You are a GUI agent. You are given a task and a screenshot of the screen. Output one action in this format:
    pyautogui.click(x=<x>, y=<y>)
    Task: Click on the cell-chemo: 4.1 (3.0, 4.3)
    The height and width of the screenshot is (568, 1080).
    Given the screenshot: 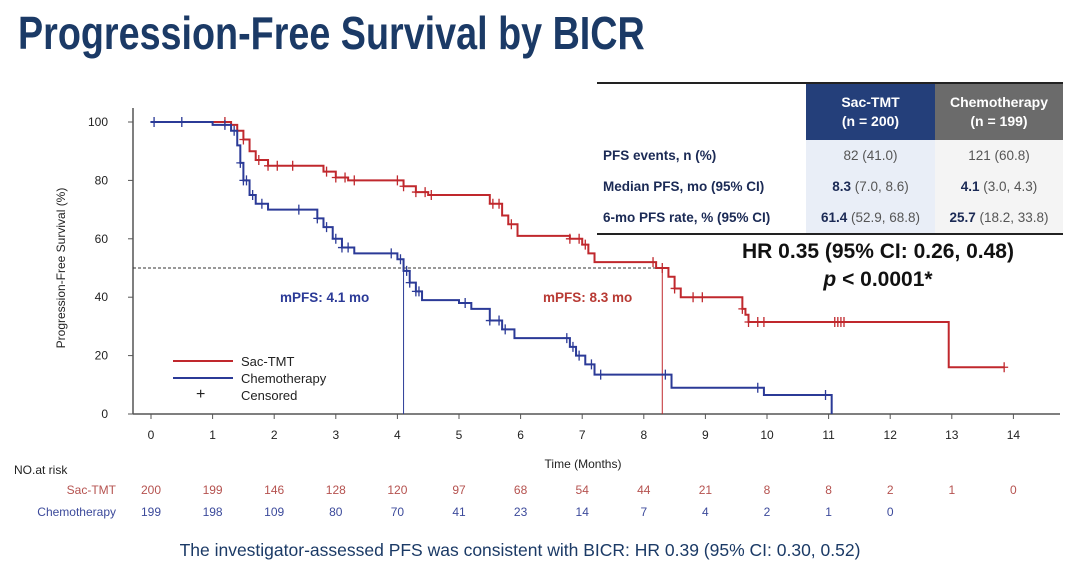 What is the action you would take?
    pyautogui.click(x=999, y=186)
    